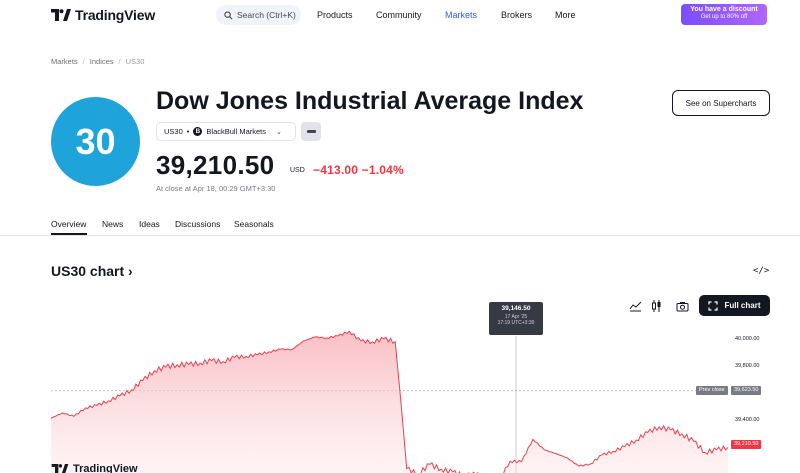  What do you see at coordinates (88, 271) in the screenshot?
I see `chart-heading-text: US30 chart` at bounding box center [88, 271].